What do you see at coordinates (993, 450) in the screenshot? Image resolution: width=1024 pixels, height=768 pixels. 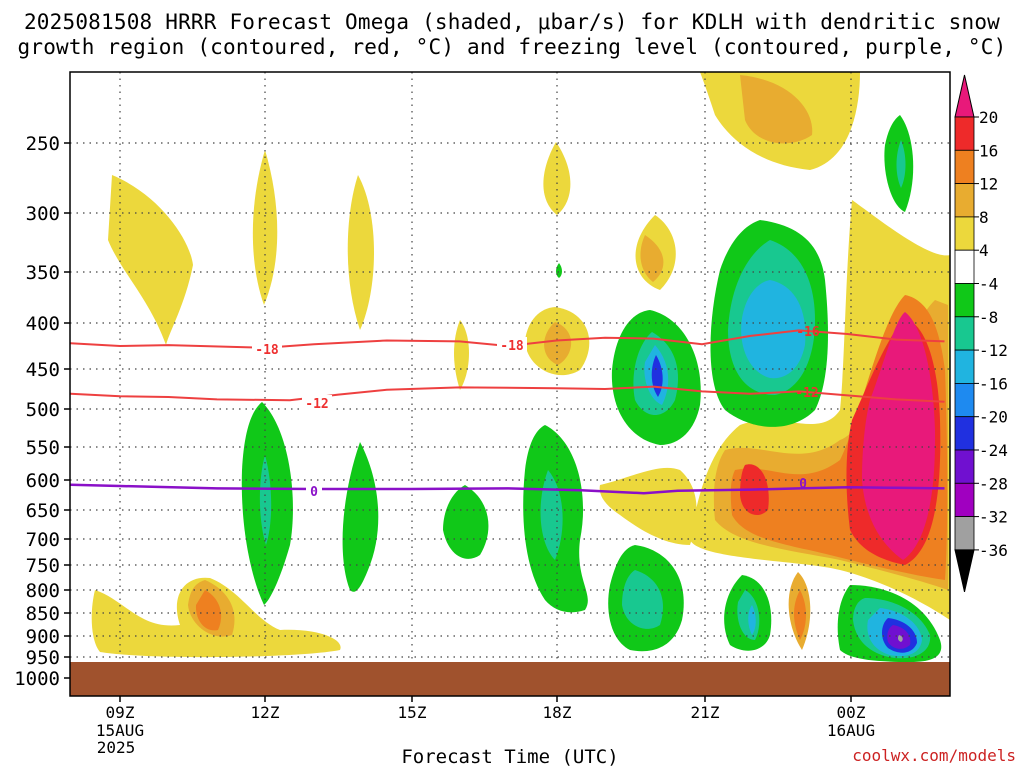 I see `colorbar-label: -24` at bounding box center [993, 450].